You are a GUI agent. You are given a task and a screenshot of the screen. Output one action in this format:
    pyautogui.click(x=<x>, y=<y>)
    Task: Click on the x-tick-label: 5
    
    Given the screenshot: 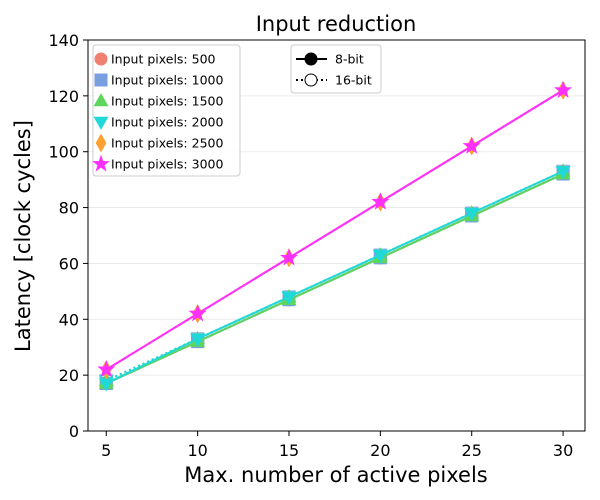 What is the action you would take?
    pyautogui.click(x=106, y=450)
    